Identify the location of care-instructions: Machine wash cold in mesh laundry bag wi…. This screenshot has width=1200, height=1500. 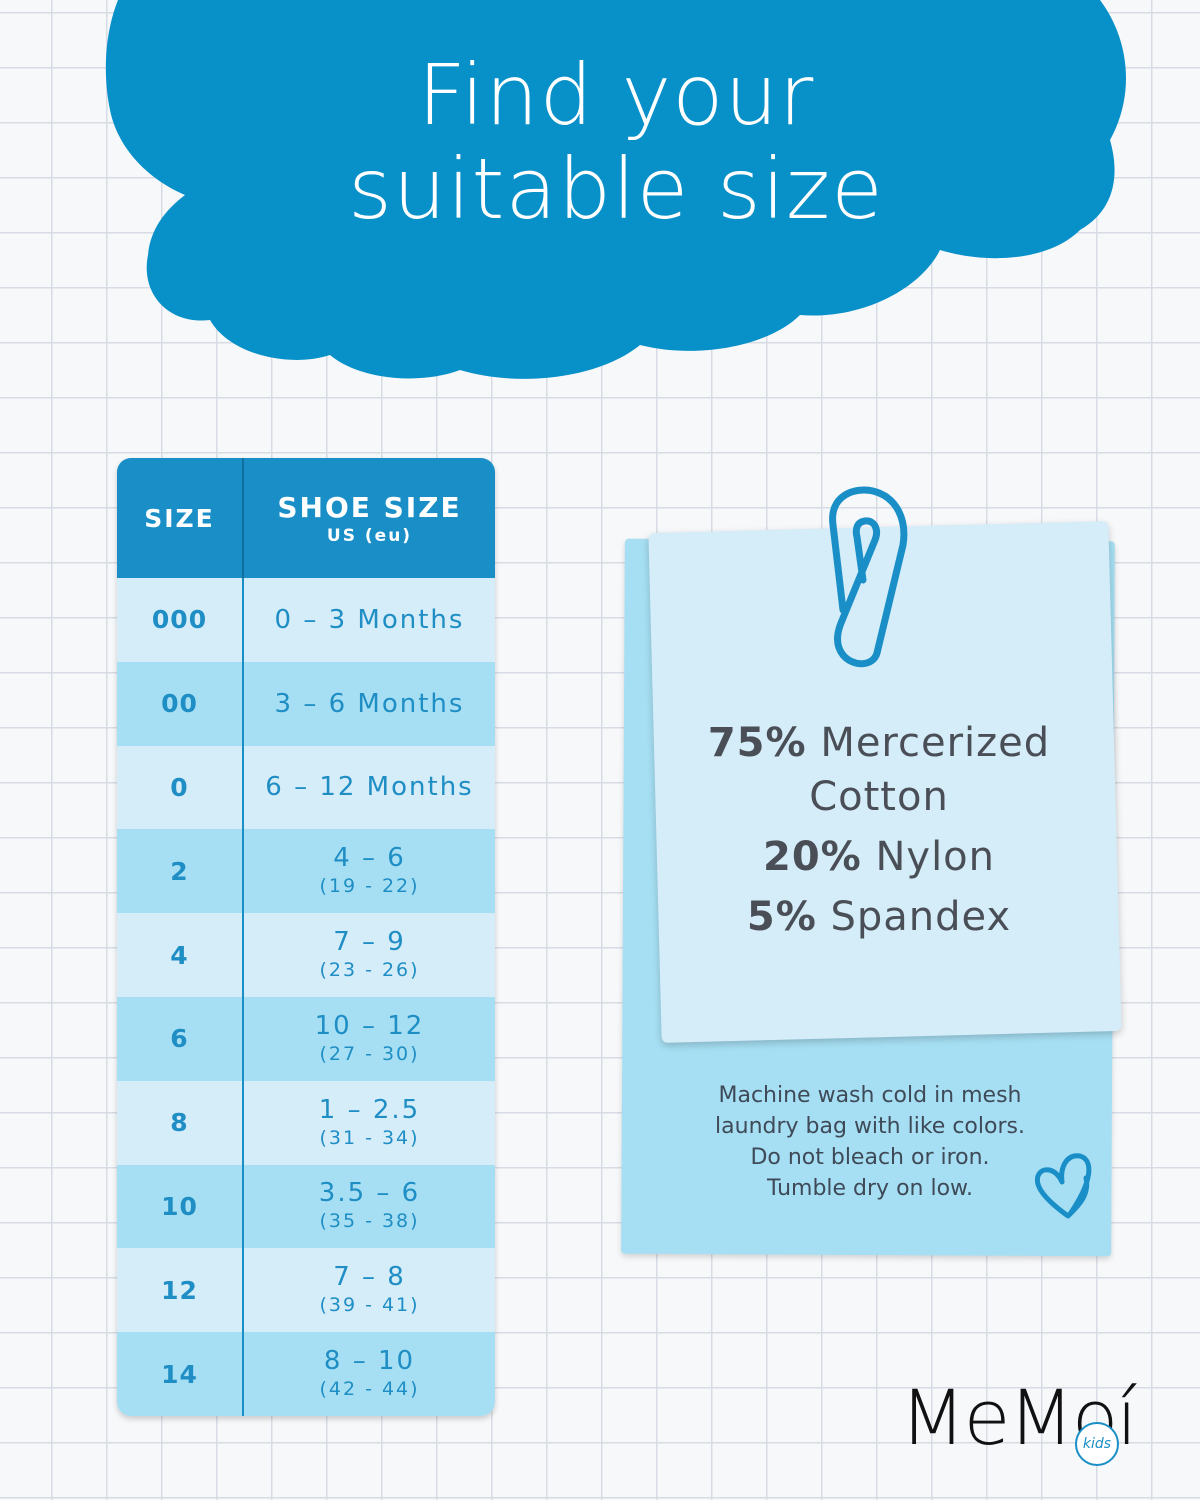
(870, 1142).